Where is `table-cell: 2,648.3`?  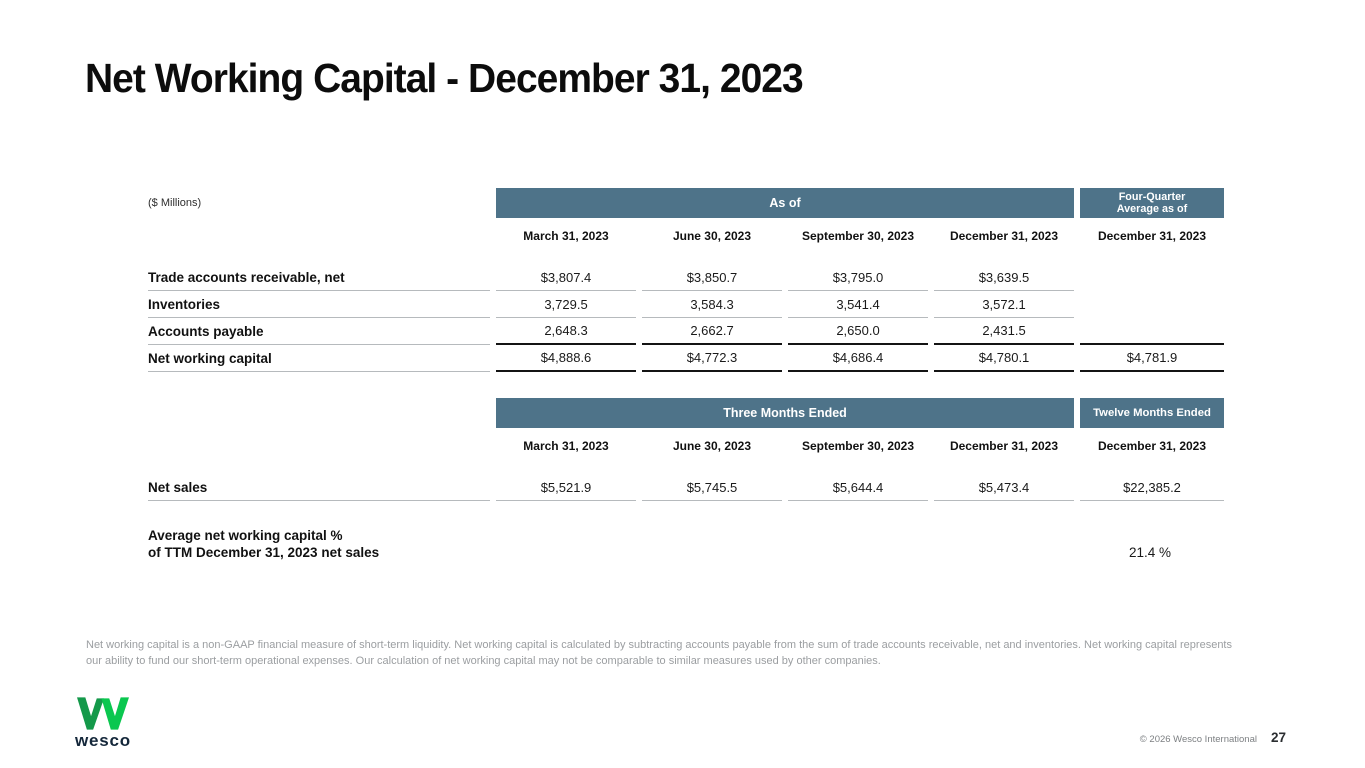 table-cell: 2,648.3 is located at coordinates (566, 331).